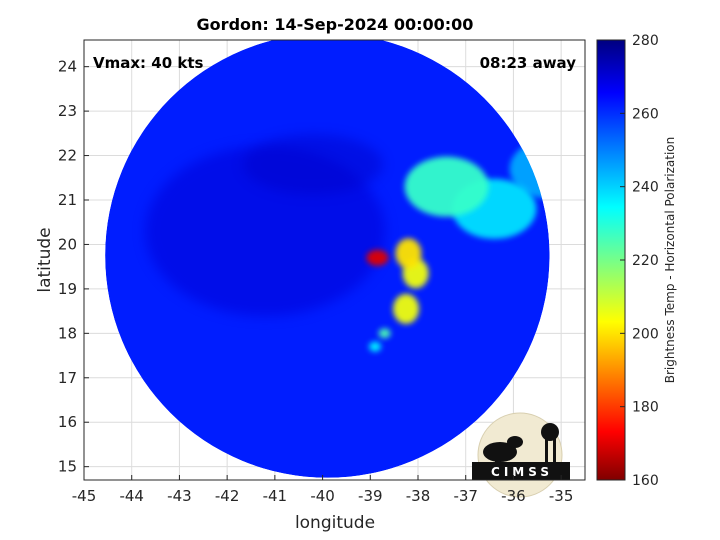 The image size is (720, 540). Describe the element at coordinates (313, 164) in the screenshot. I see `swirl-dark` at that location.